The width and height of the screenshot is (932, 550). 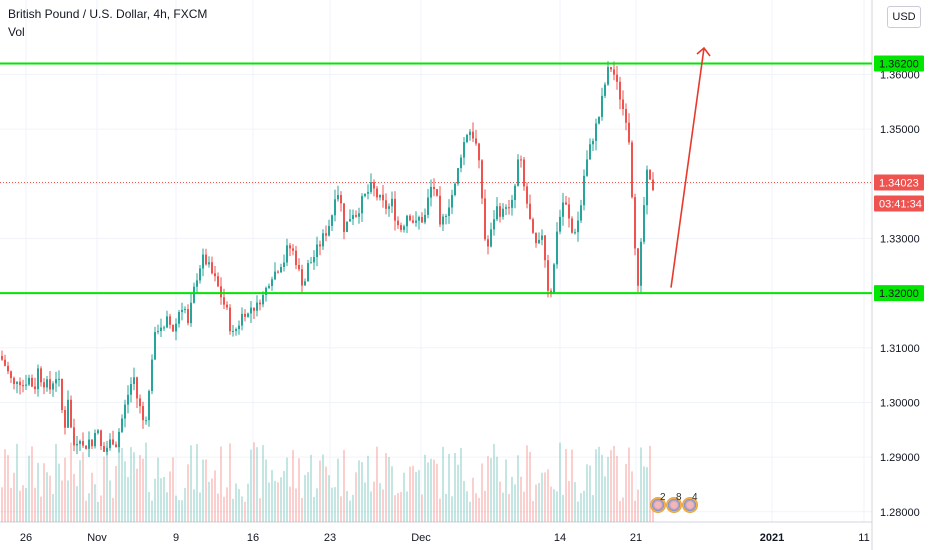 What do you see at coordinates (16, 32) in the screenshot?
I see `volume-indicator-label: Vol` at bounding box center [16, 32].